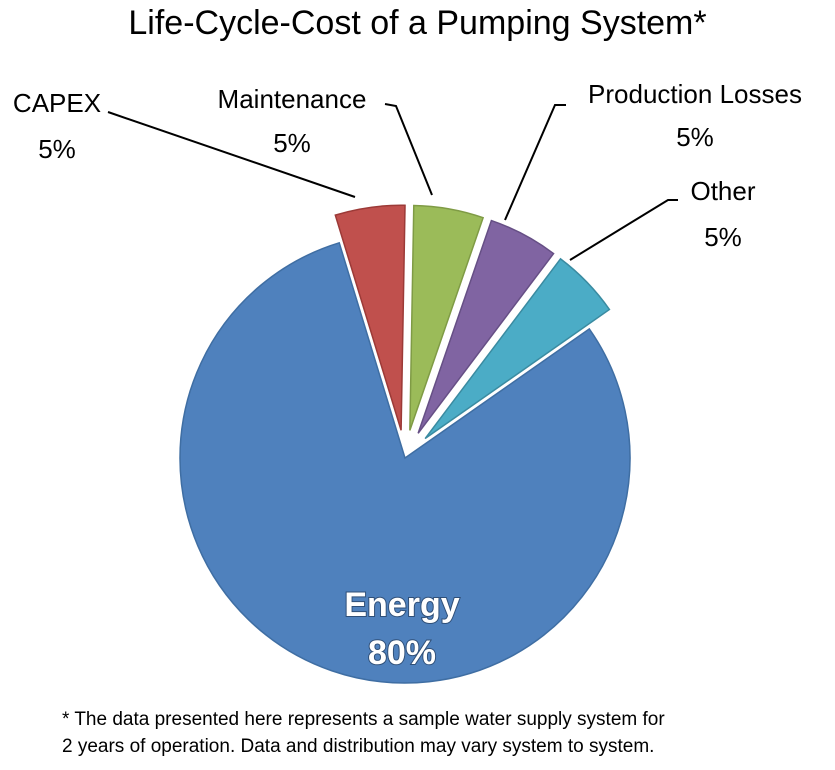  I want to click on leader-line-production-losses, so click(535, 162).